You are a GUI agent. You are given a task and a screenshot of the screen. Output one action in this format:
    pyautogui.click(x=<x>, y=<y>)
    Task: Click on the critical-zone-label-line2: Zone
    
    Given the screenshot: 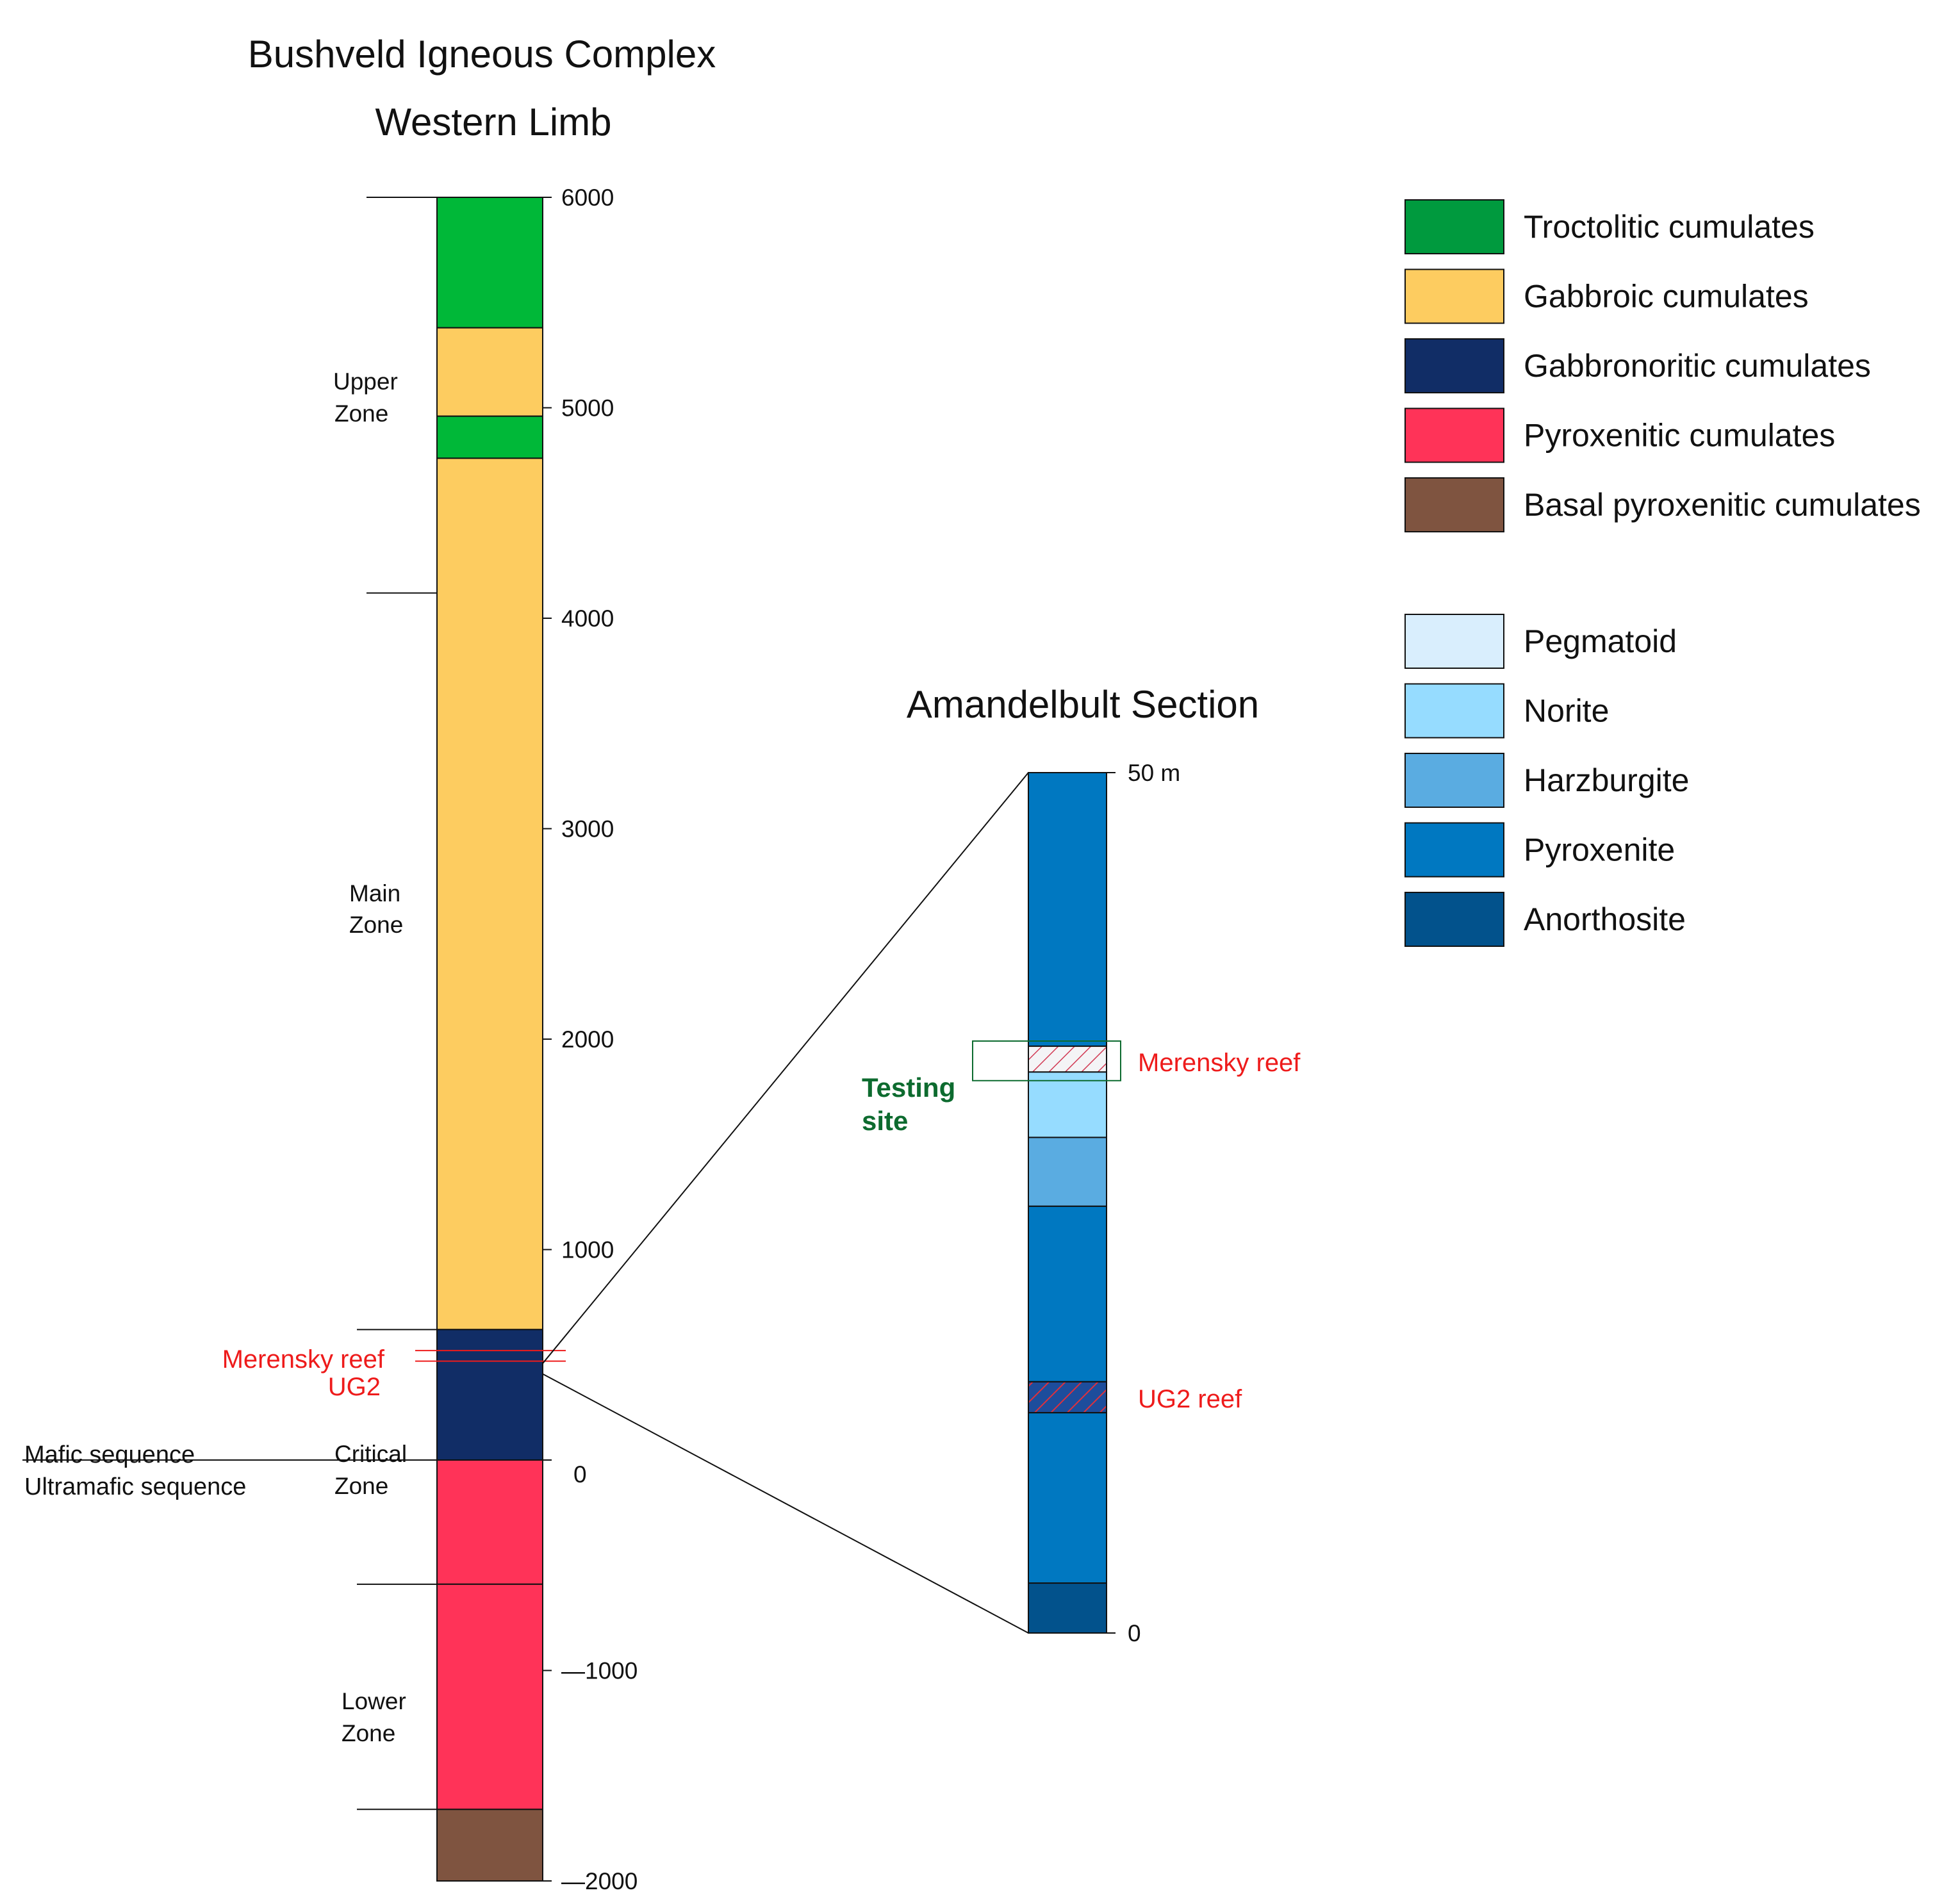 What is the action you would take?
    pyautogui.click(x=361, y=1486)
    